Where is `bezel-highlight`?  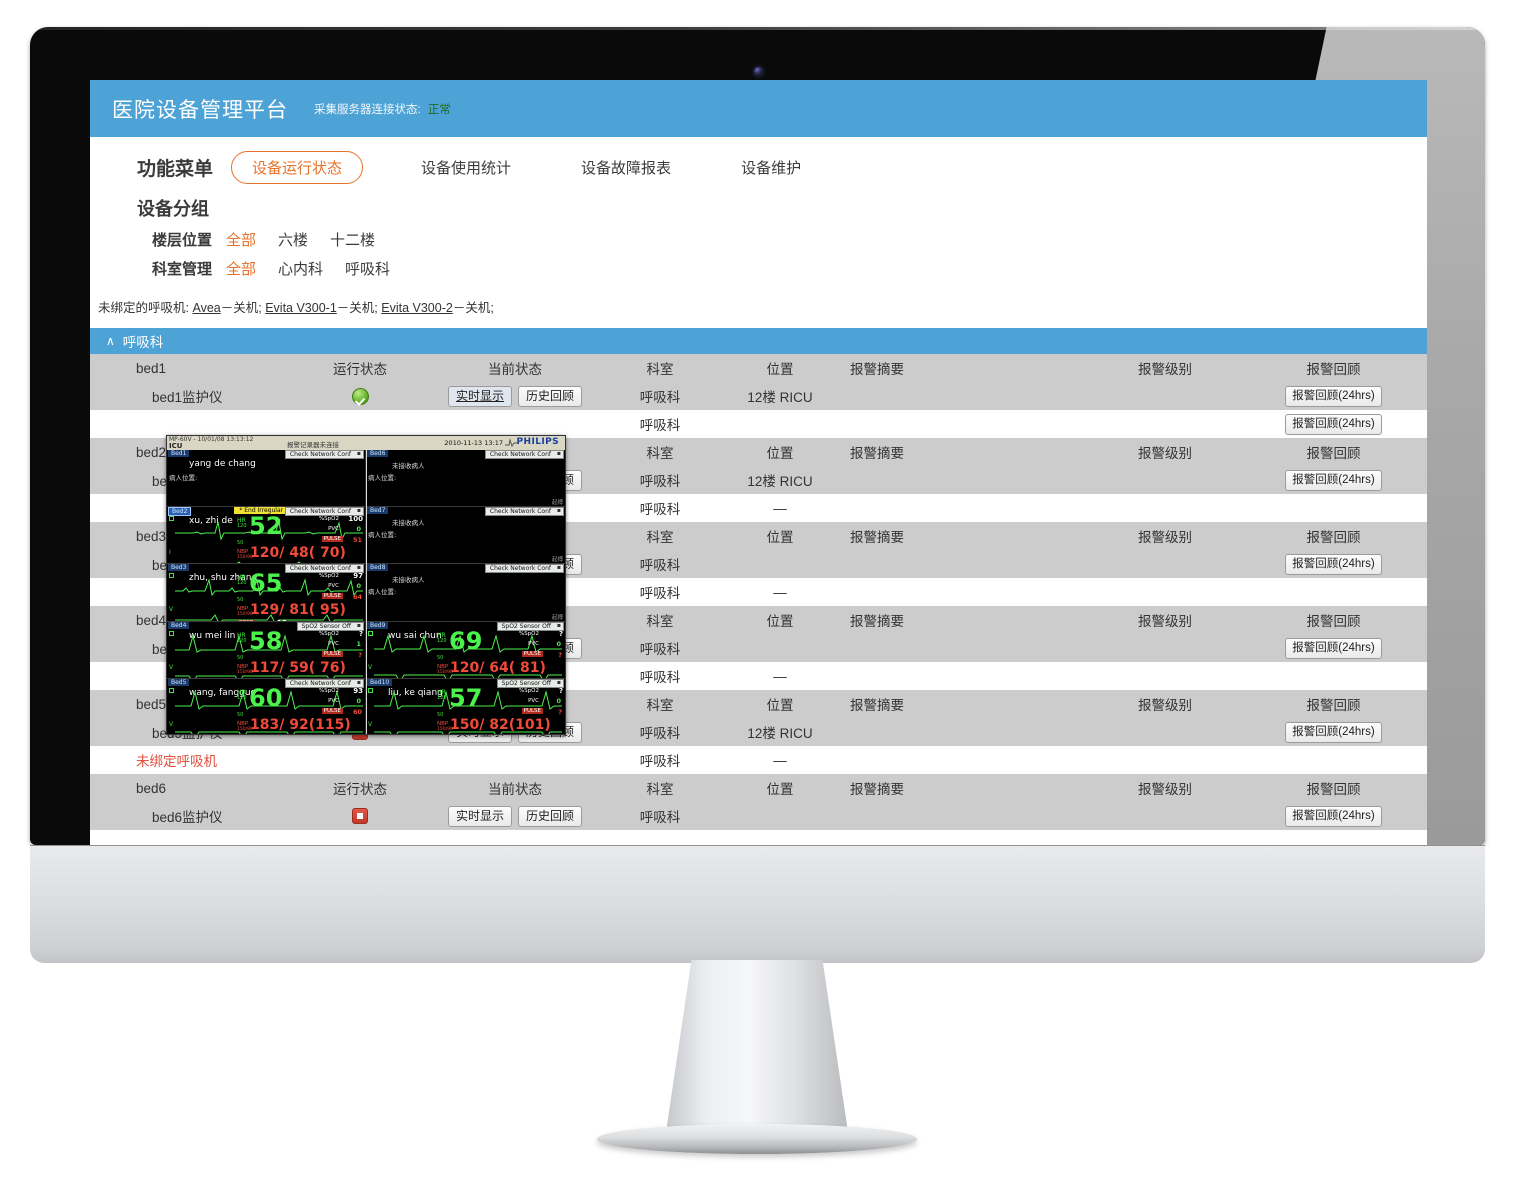
bezel-highlight is located at coordinates (757, 28).